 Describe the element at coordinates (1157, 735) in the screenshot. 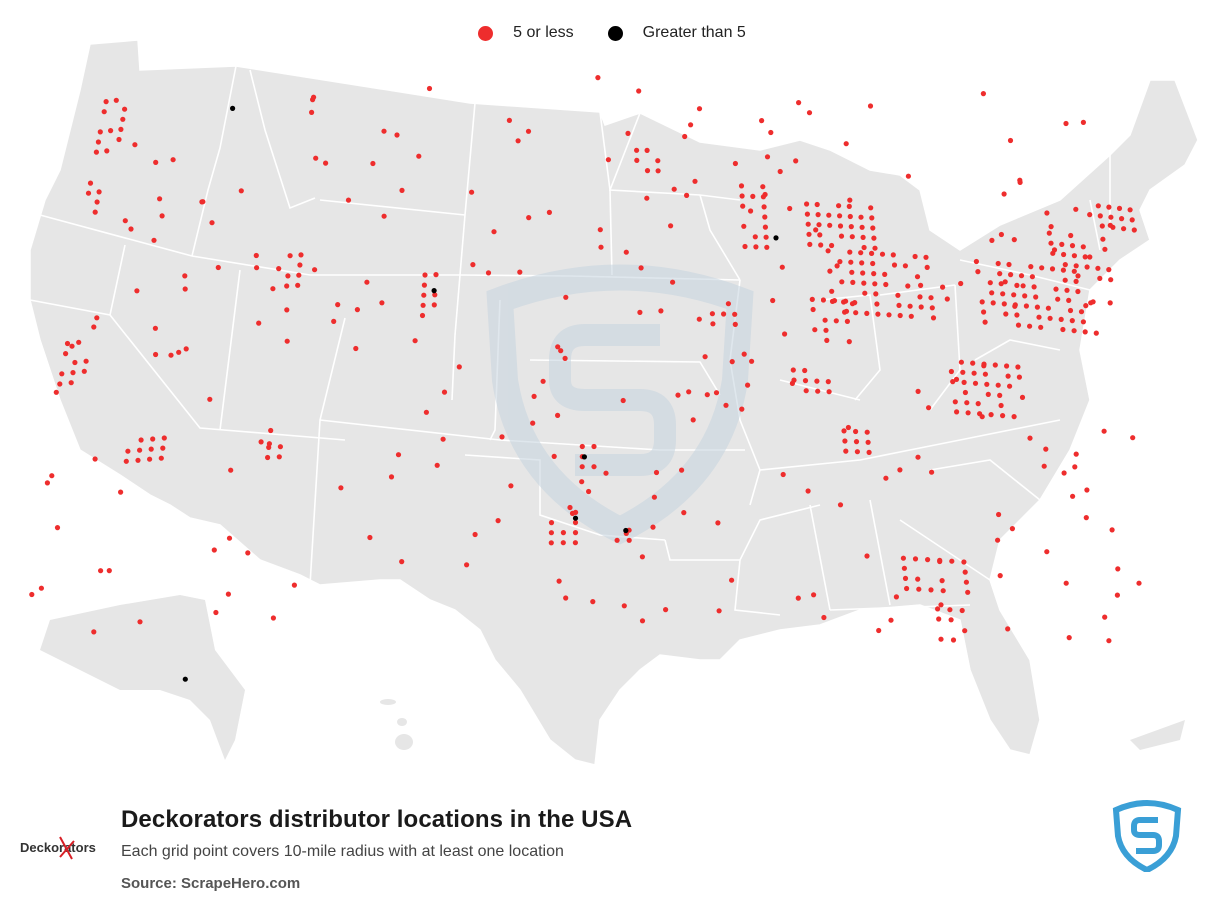

I see `cuba-land` at that location.